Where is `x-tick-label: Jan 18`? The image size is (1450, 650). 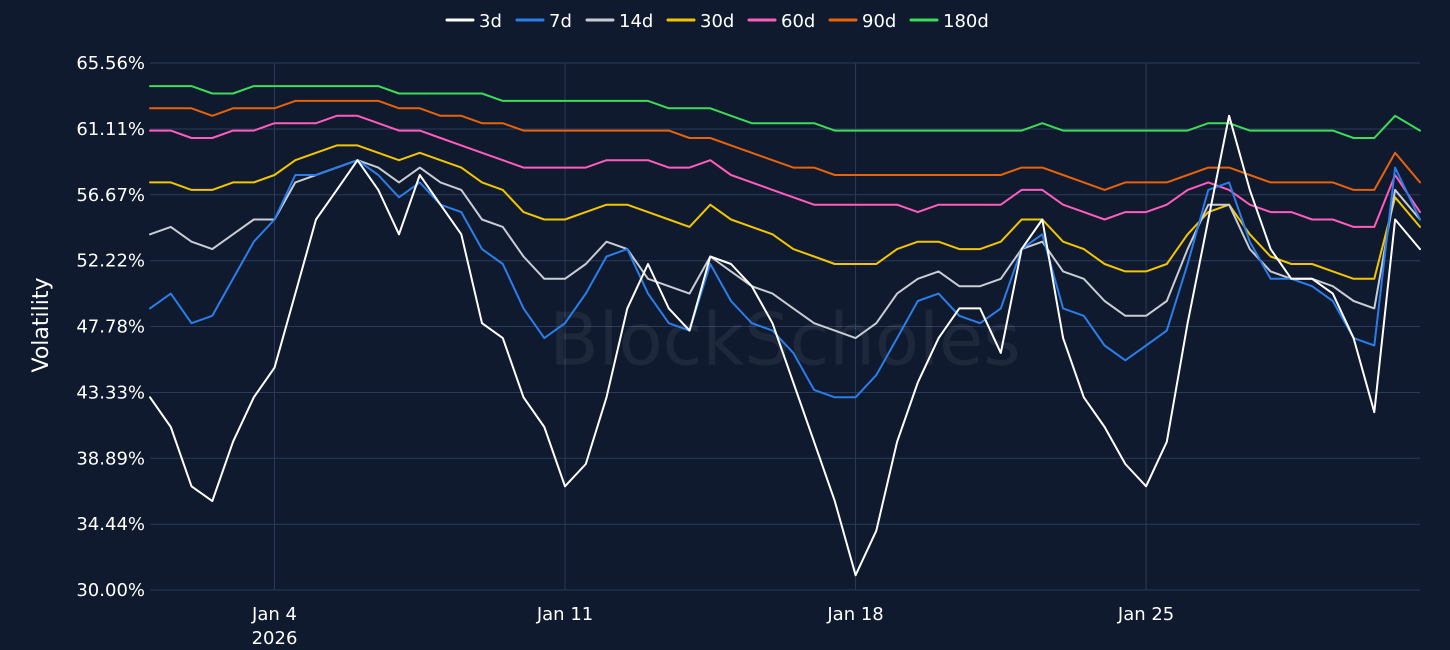
x-tick-label: Jan 18 is located at coordinates (854, 614).